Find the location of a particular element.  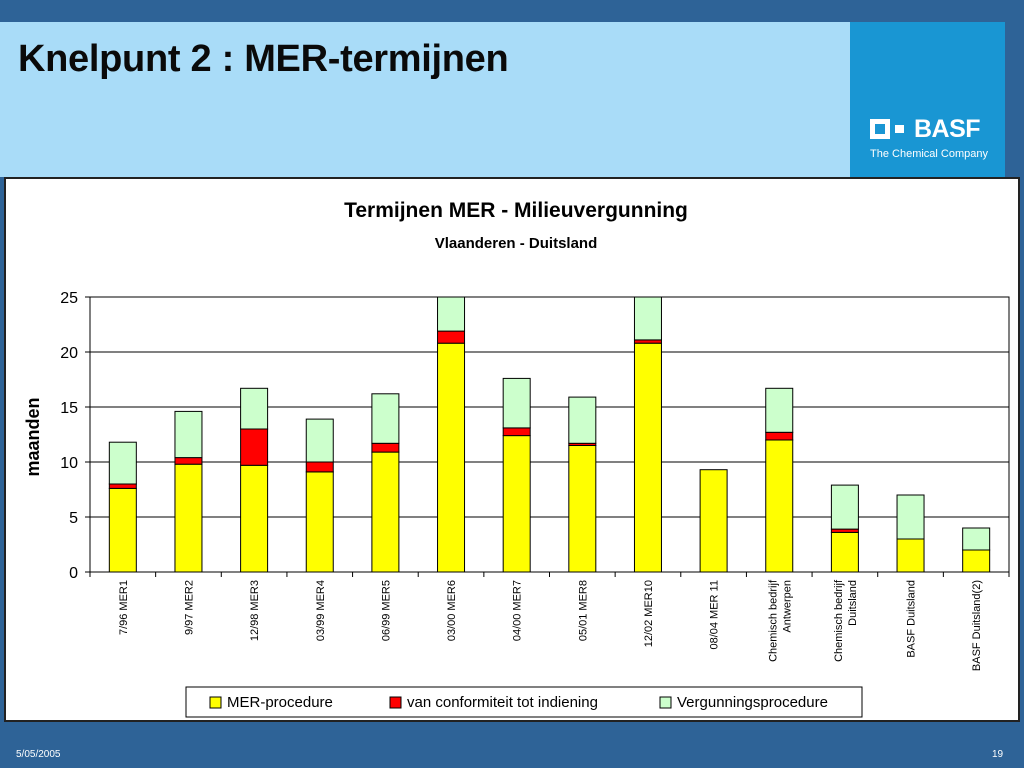

footer-date: 5/05/2005 is located at coordinates (38, 754).